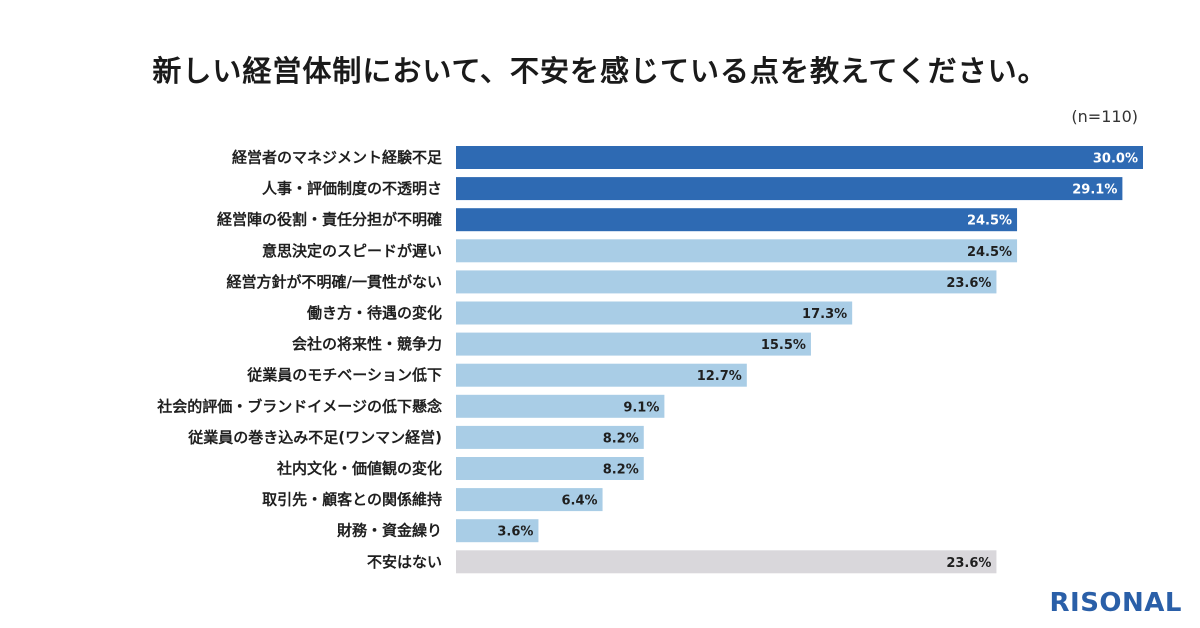 The height and width of the screenshot is (628, 1200). What do you see at coordinates (824, 314) in the screenshot?
I see `value-label: 17.3%` at bounding box center [824, 314].